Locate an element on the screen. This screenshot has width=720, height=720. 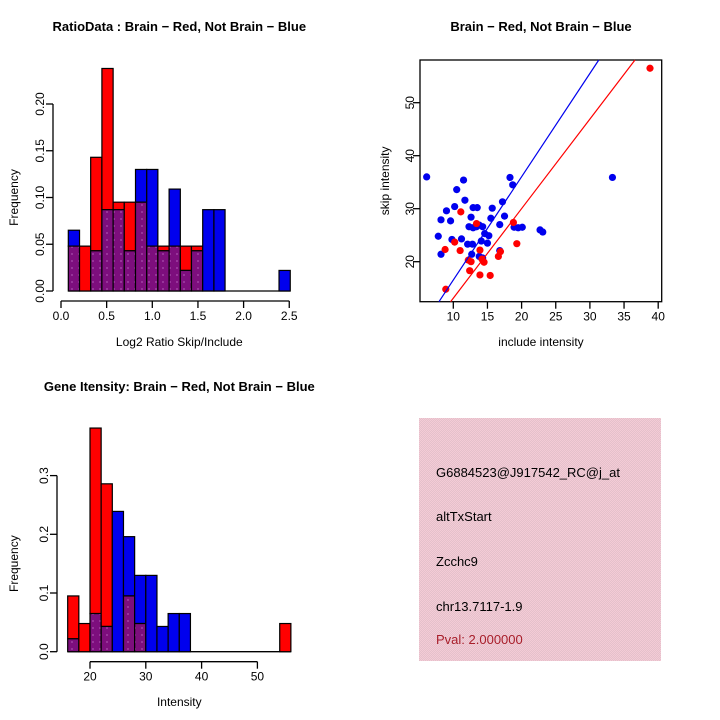
x-tick-label: 15 is located at coordinates (488, 317).